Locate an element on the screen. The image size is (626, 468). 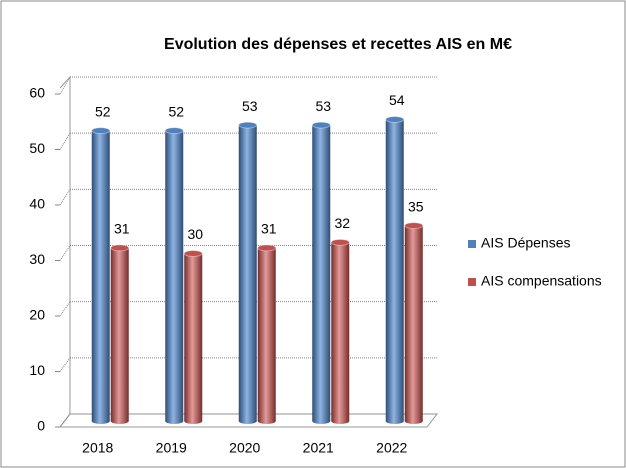
y-tick-label: 0 is located at coordinates (41, 426).